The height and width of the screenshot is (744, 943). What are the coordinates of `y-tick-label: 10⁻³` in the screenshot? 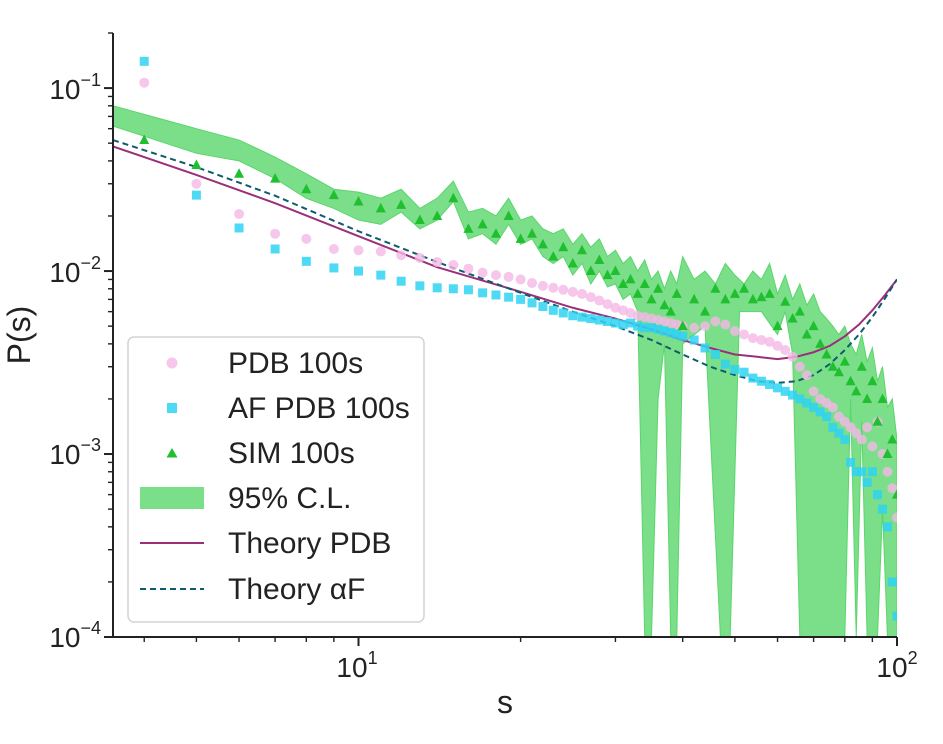 It's located at (75, 452).